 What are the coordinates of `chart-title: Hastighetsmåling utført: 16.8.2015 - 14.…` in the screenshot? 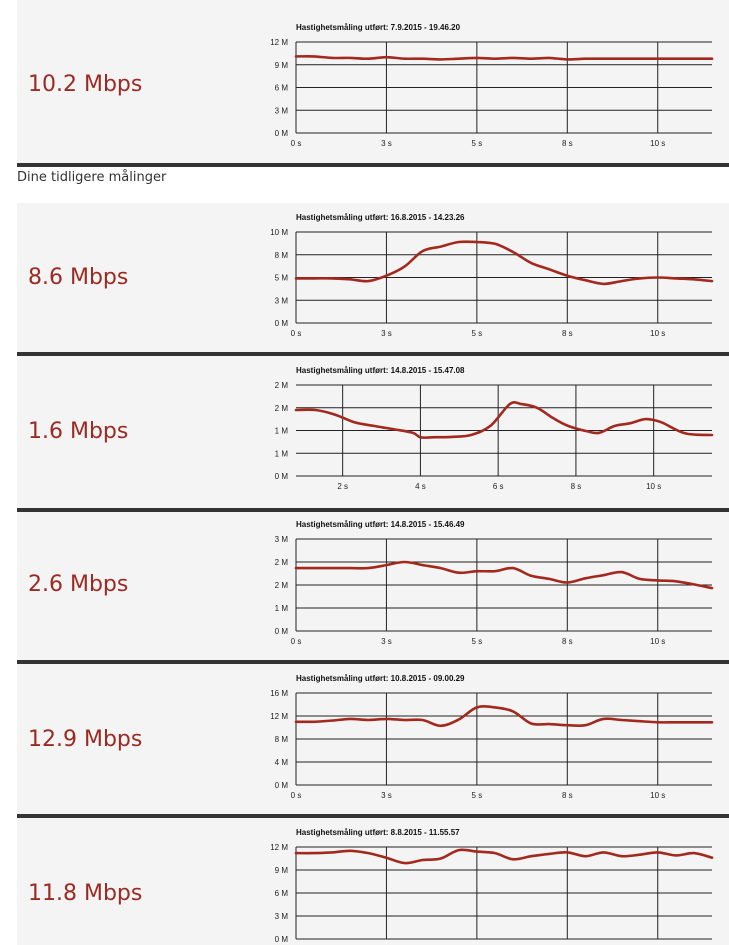 It's located at (380, 217).